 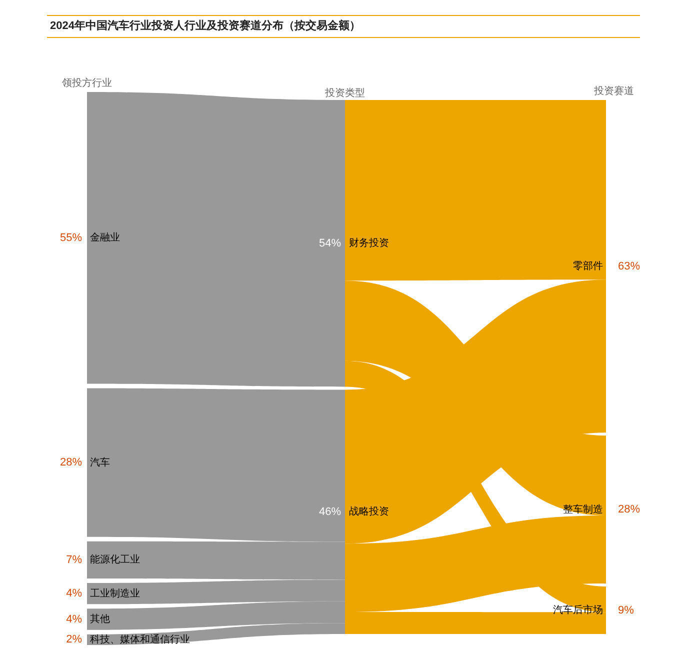 What do you see at coordinates (588, 266) in the screenshot?
I see `category-label: 零部件` at bounding box center [588, 266].